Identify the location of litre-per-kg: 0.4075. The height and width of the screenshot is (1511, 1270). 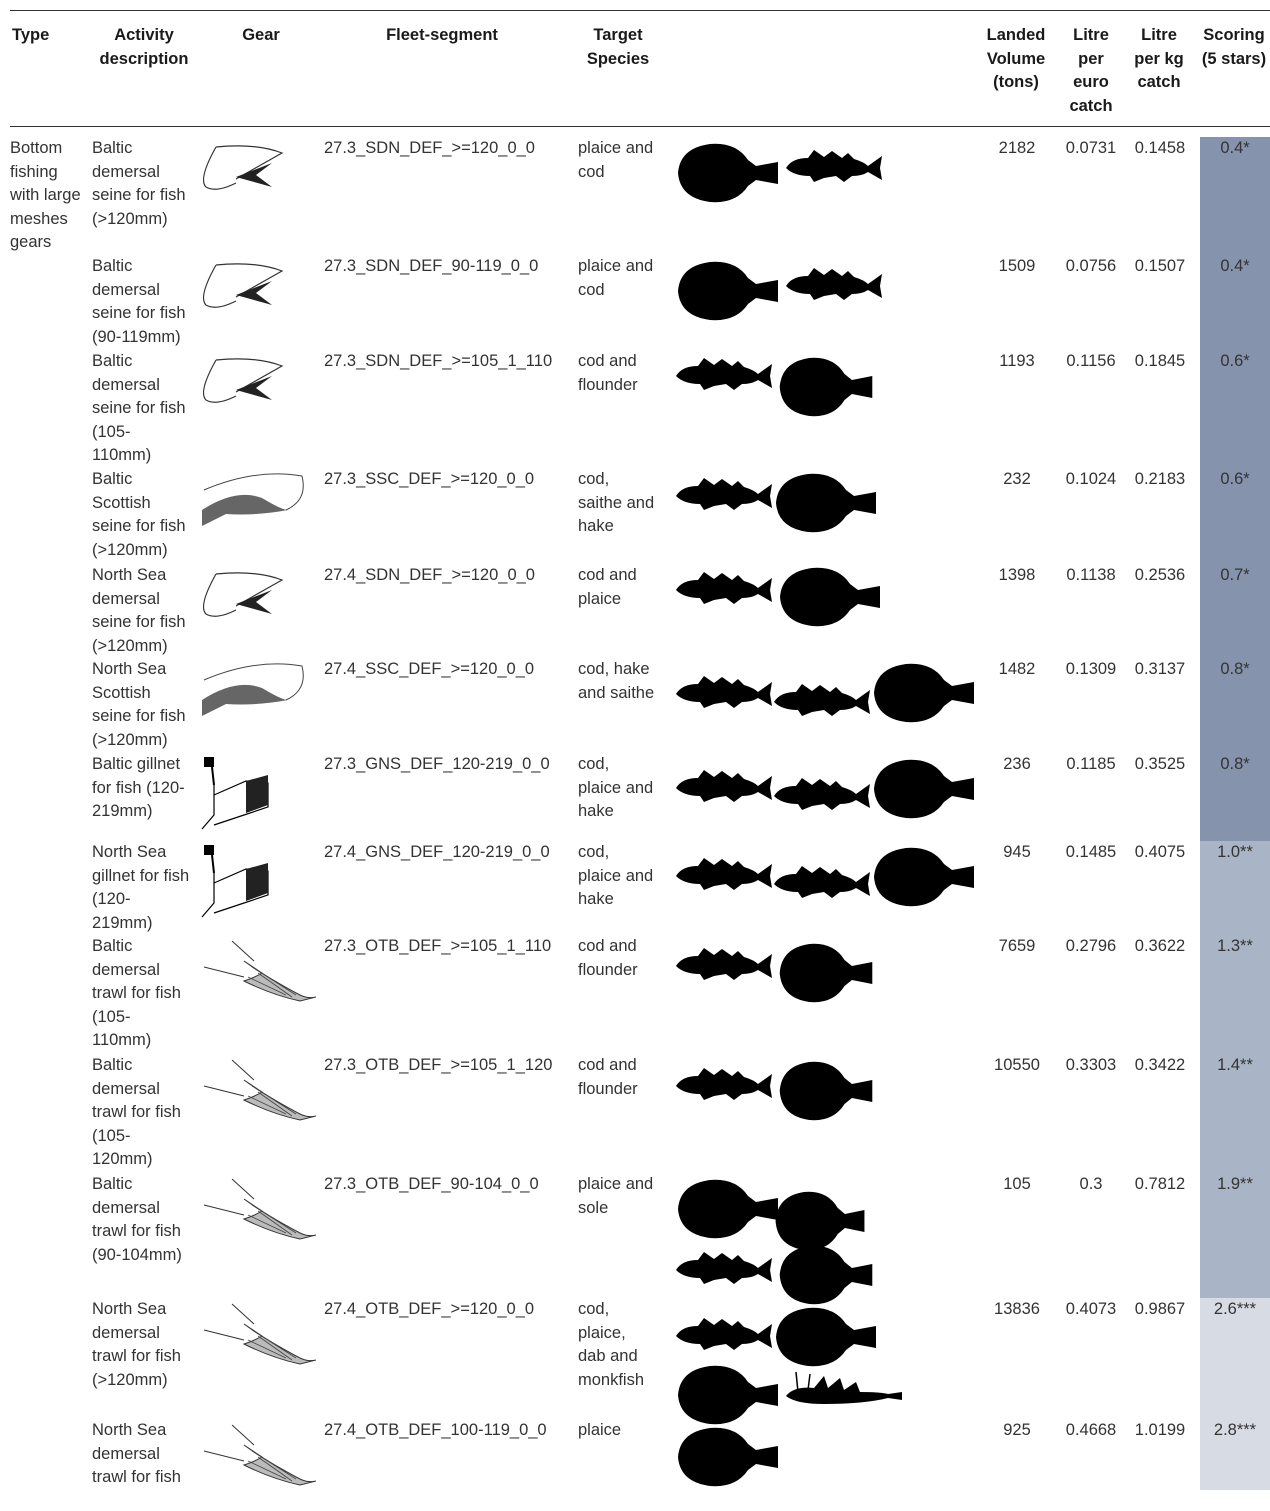
(1160, 852).